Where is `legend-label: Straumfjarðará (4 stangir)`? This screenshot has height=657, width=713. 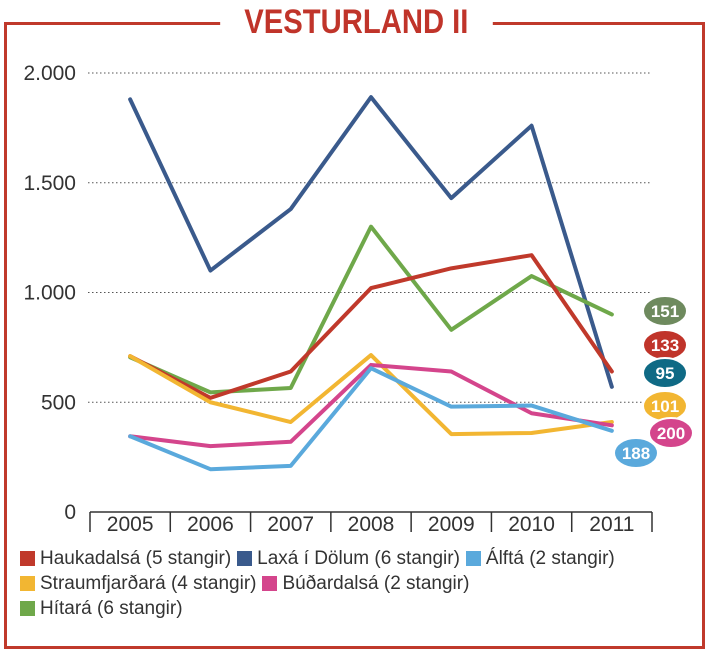
legend-label: Straumfjarðará (4 stangir) is located at coordinates (148, 583).